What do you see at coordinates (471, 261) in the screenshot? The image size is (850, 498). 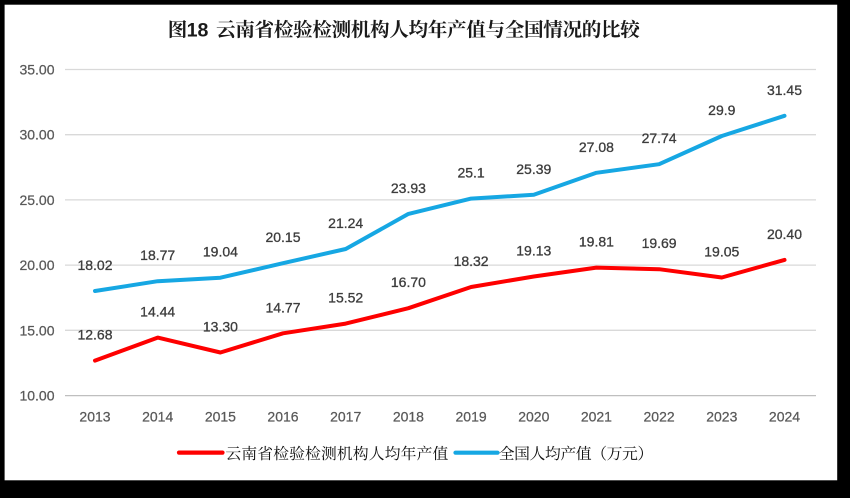 I see `svg-text: 18.32` at bounding box center [471, 261].